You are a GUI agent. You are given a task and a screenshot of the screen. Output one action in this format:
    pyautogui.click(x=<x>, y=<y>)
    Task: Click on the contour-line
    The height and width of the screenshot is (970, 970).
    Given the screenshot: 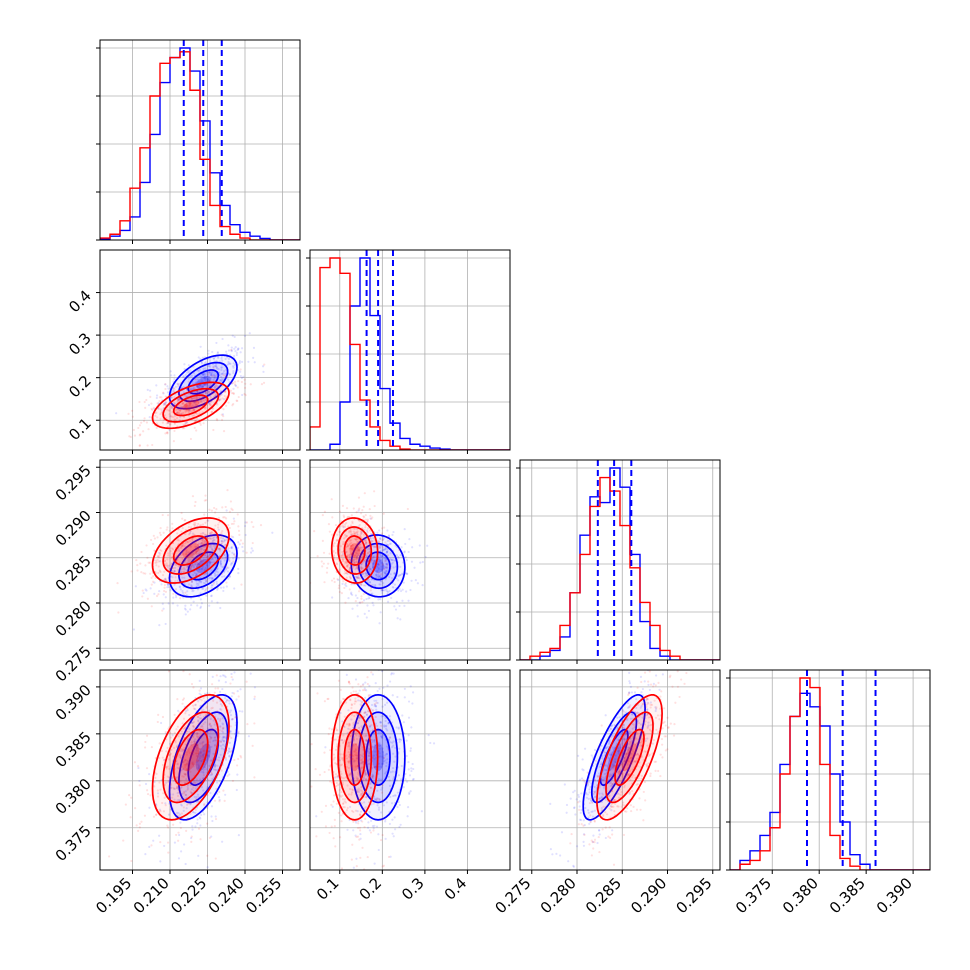 What is the action you would take?
    pyautogui.click(x=354, y=757)
    